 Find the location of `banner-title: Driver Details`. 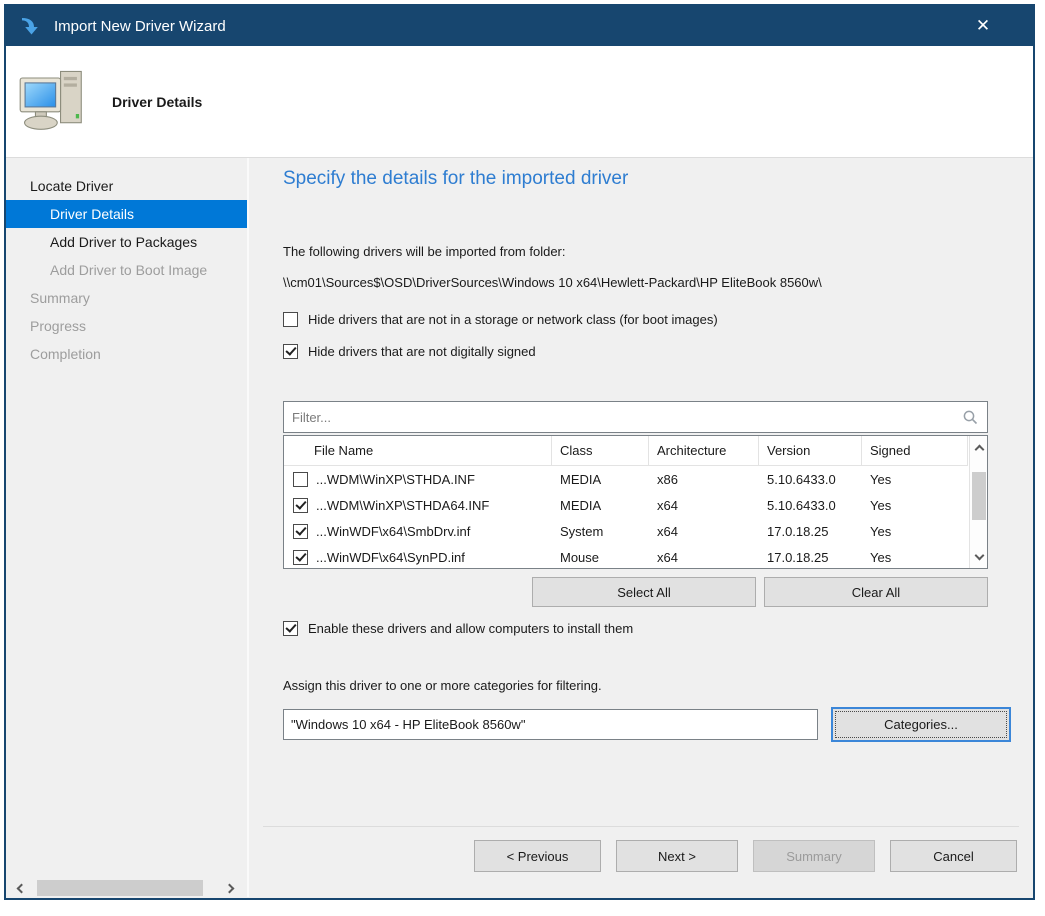

banner-title: Driver Details is located at coordinates (157, 101).